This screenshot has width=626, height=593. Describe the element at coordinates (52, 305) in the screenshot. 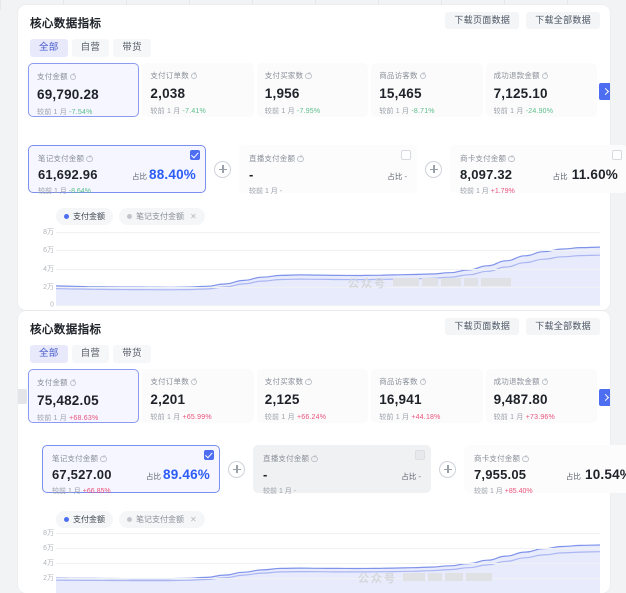

I see `y-axis-tick-label: 0` at that location.